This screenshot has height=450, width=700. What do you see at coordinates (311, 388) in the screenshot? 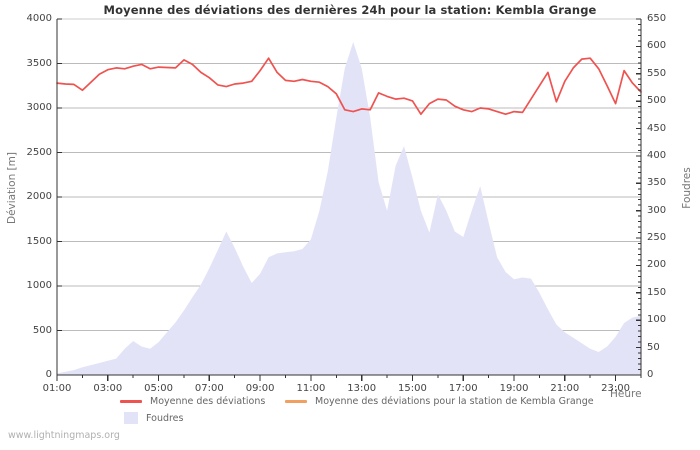
I see `x-tick-label: 11:00` at bounding box center [311, 388].